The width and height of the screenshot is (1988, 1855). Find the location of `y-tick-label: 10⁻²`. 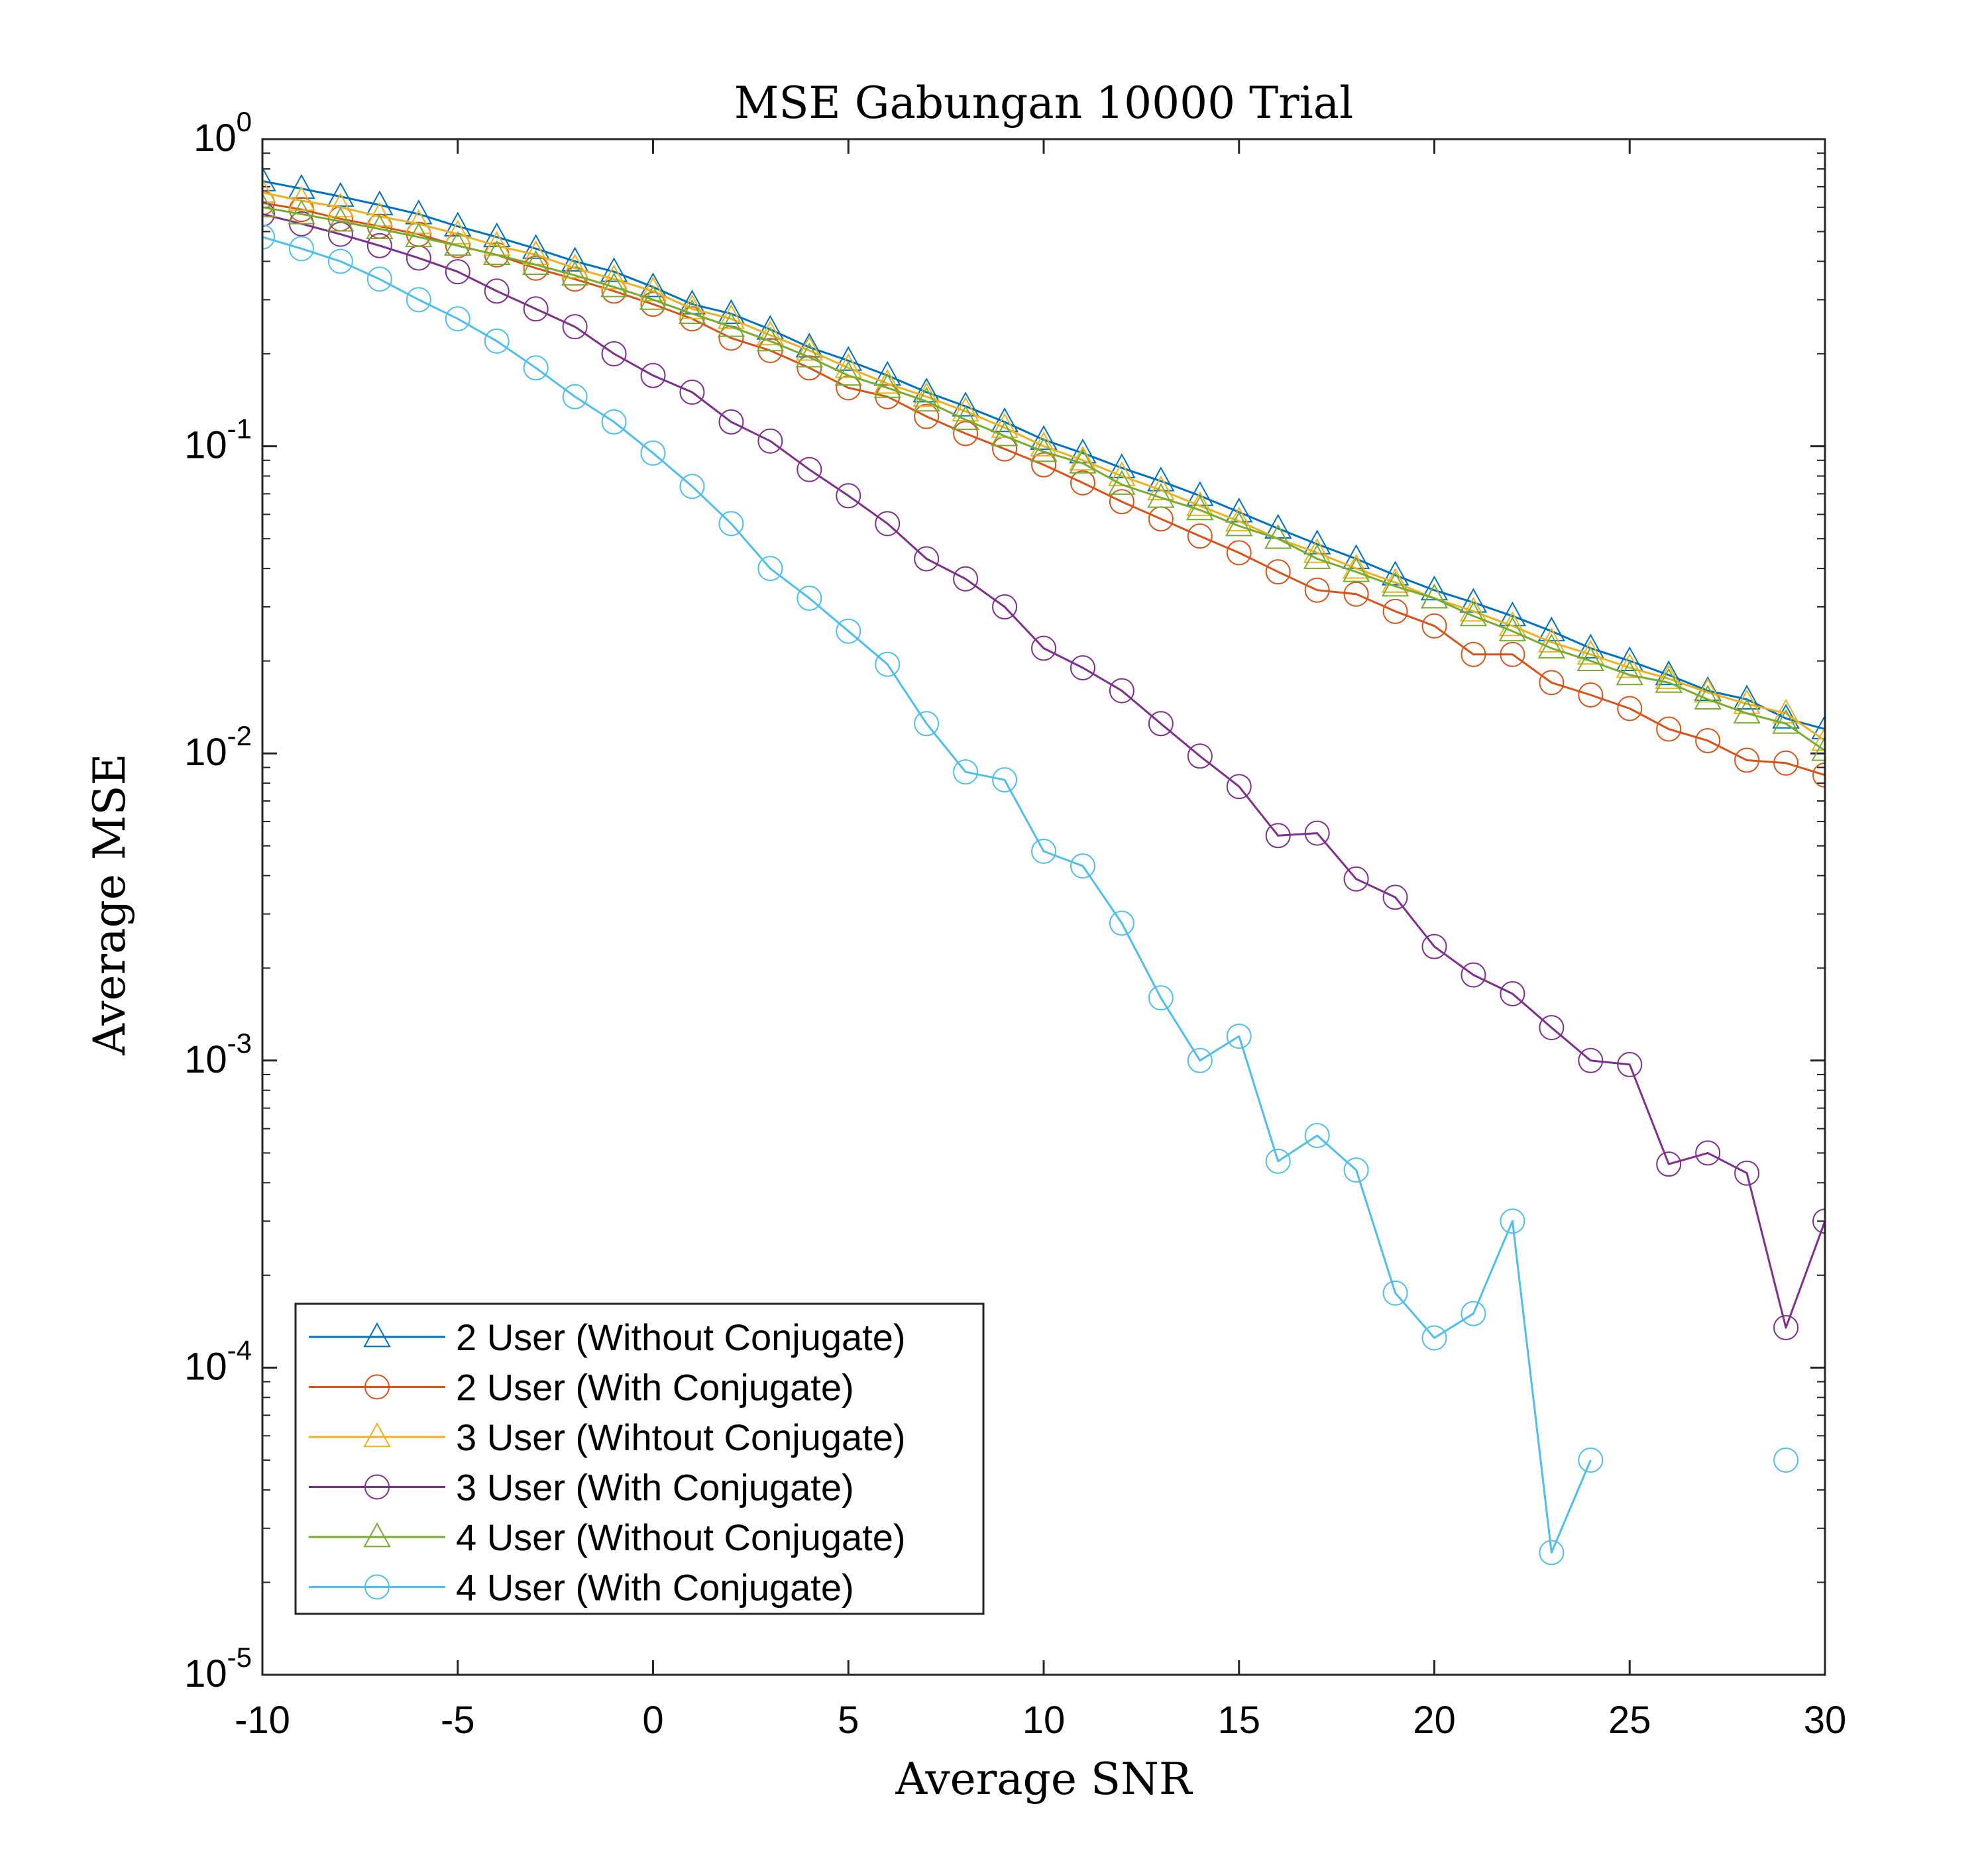

y-tick-label: 10⁻² is located at coordinates (218, 747).